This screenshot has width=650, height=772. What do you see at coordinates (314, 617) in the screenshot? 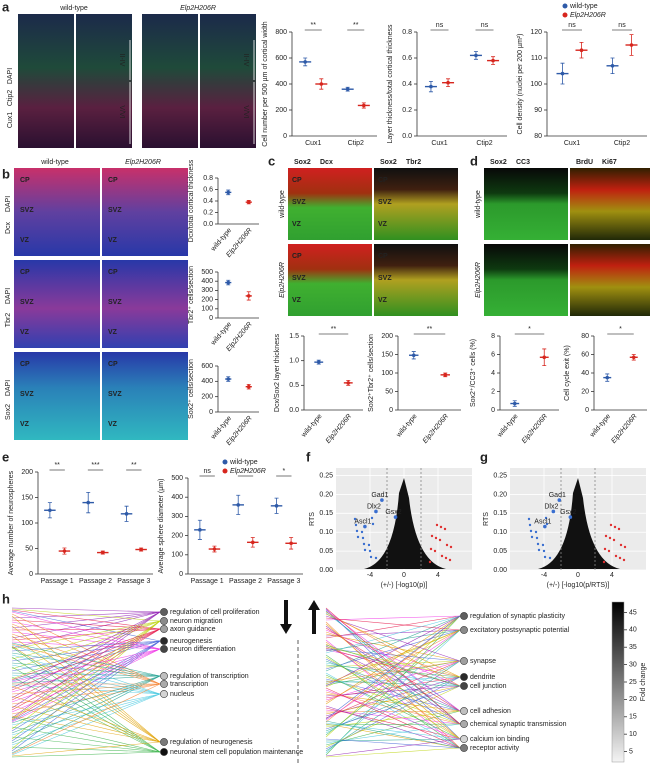
I see `up-arrow` at bounding box center [314, 617].